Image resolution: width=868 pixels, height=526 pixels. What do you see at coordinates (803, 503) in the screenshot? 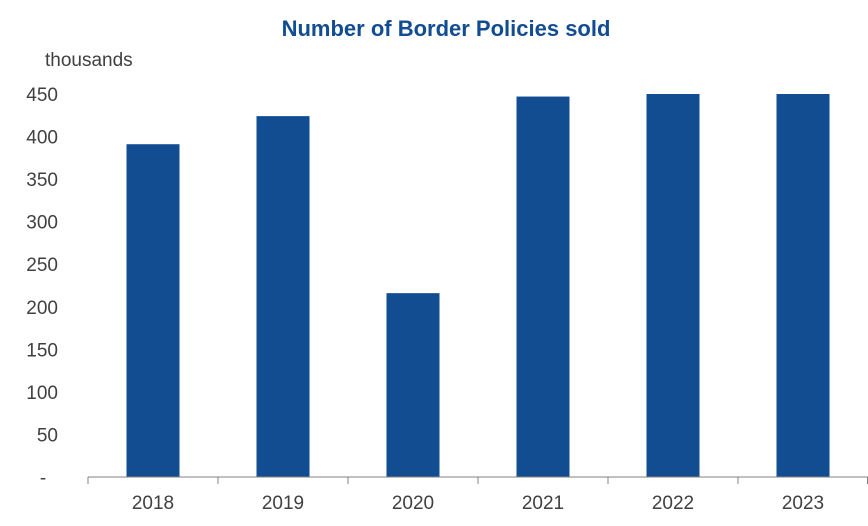
I see `x-tick-label-2023: 2023` at bounding box center [803, 503].